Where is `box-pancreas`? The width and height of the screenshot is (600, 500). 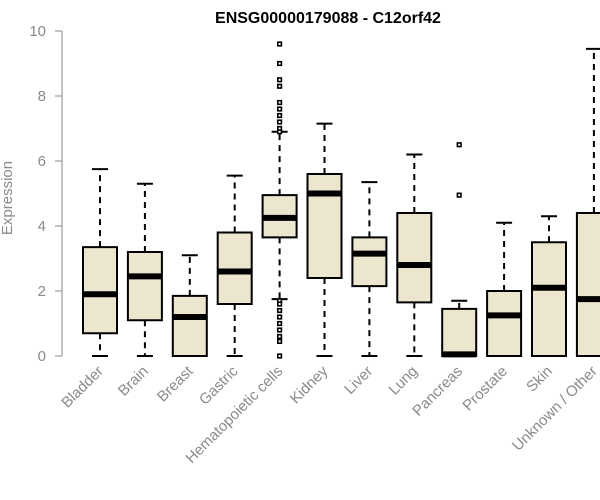
box-pancreas is located at coordinates (459, 250).